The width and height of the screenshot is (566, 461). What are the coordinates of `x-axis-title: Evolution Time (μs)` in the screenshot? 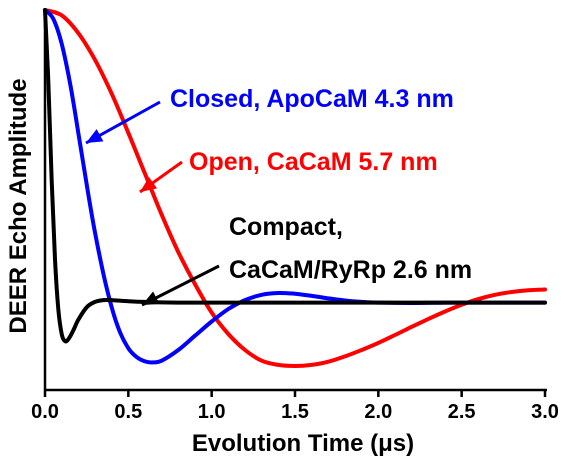 It's located at (303, 443).